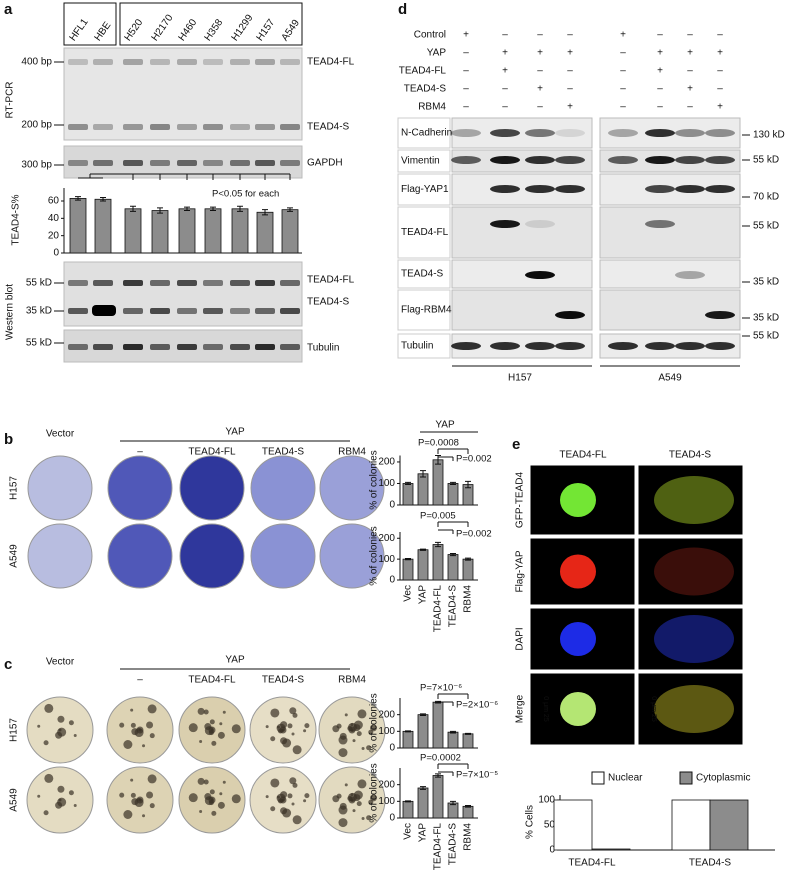 Image resolution: width=788 pixels, height=895 pixels. I want to click on size-marker: 200 bp, so click(36, 125).